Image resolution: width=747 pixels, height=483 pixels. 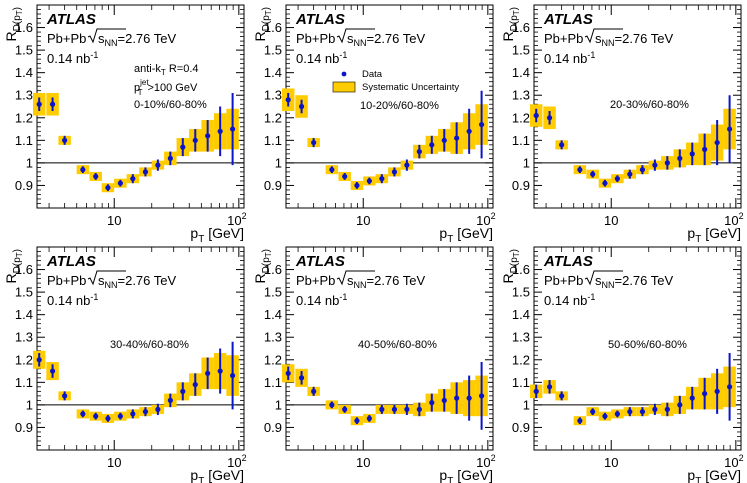 I want to click on energy-sub: NN, so click(x=111, y=285).